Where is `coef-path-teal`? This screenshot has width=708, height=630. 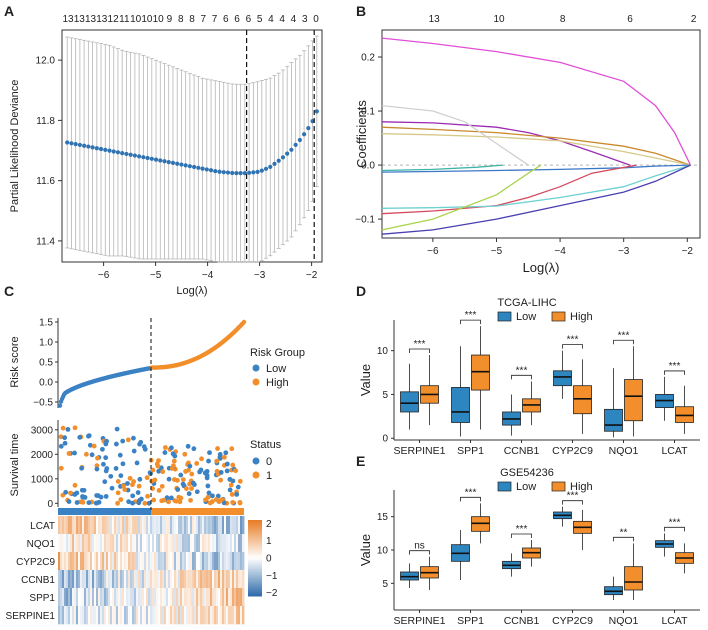 coef-path-teal is located at coordinates (442, 168).